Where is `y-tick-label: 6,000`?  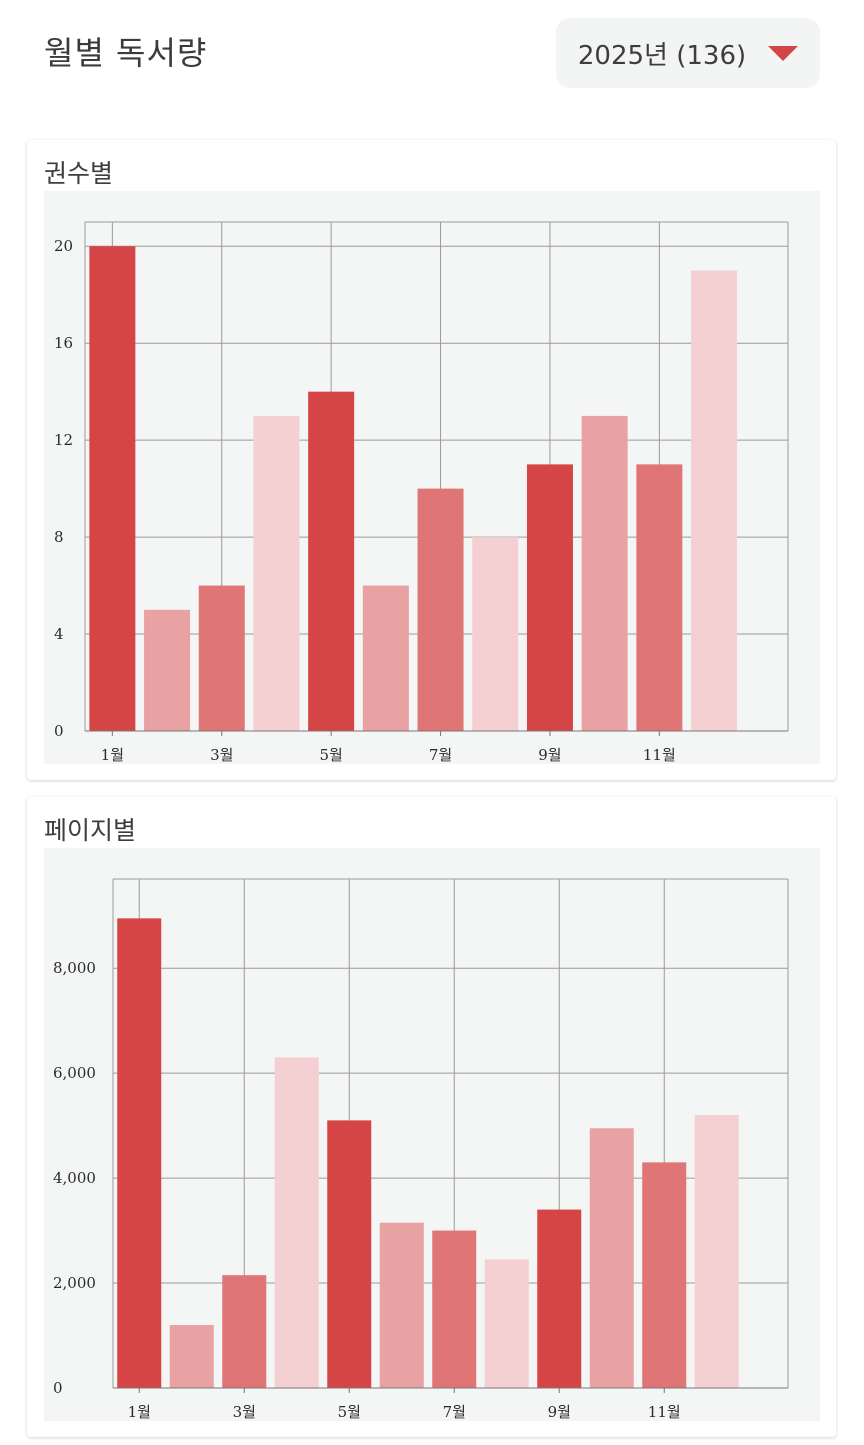
y-tick-label: 6,000 is located at coordinates (74, 1073).